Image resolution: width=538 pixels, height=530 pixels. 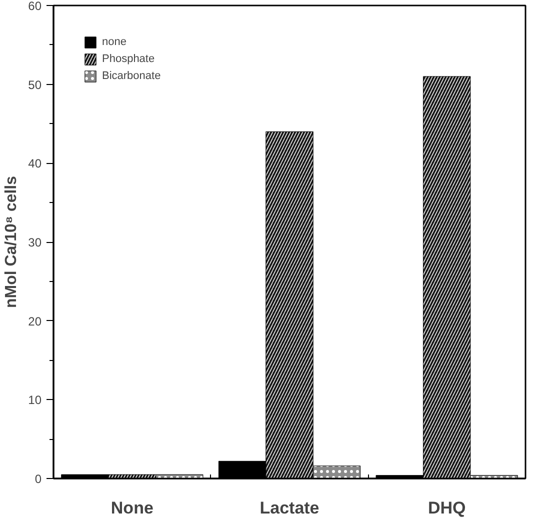 I want to click on legend-label: Bicarbonate, so click(x=131, y=76).